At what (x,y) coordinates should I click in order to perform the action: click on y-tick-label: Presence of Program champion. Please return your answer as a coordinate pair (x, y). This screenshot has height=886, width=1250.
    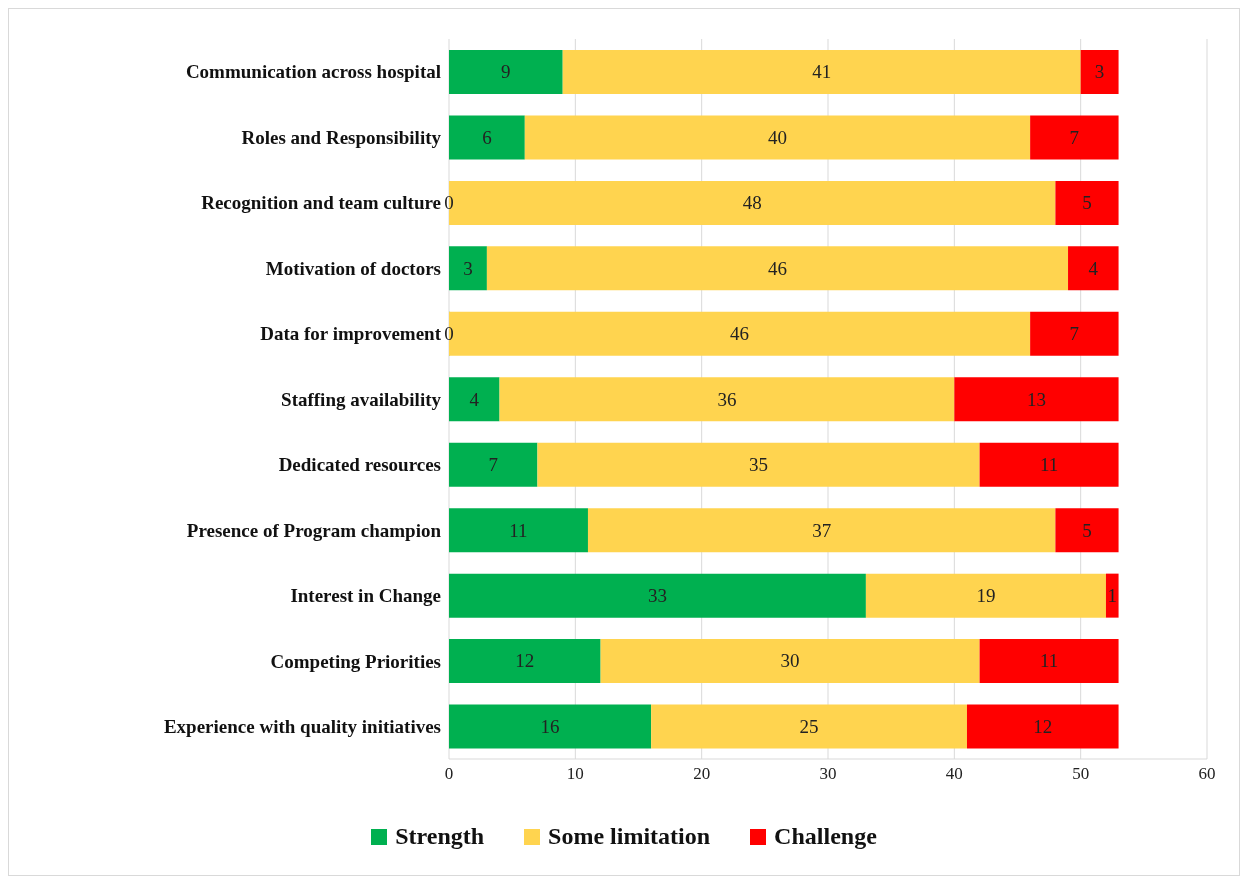
    Looking at the image, I should click on (314, 530).